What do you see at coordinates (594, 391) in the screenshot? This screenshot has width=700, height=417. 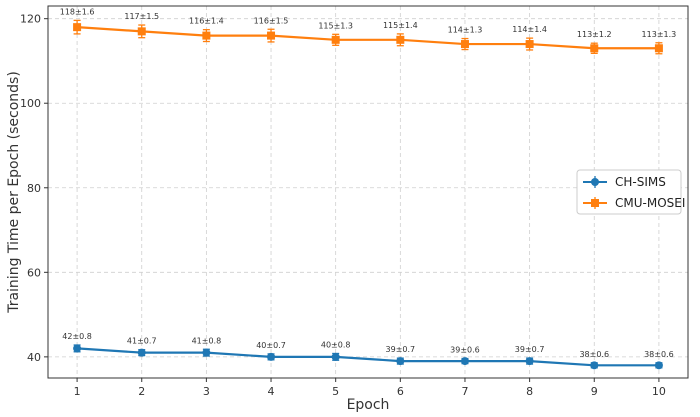 I see `x-tick-label: 9` at bounding box center [594, 391].